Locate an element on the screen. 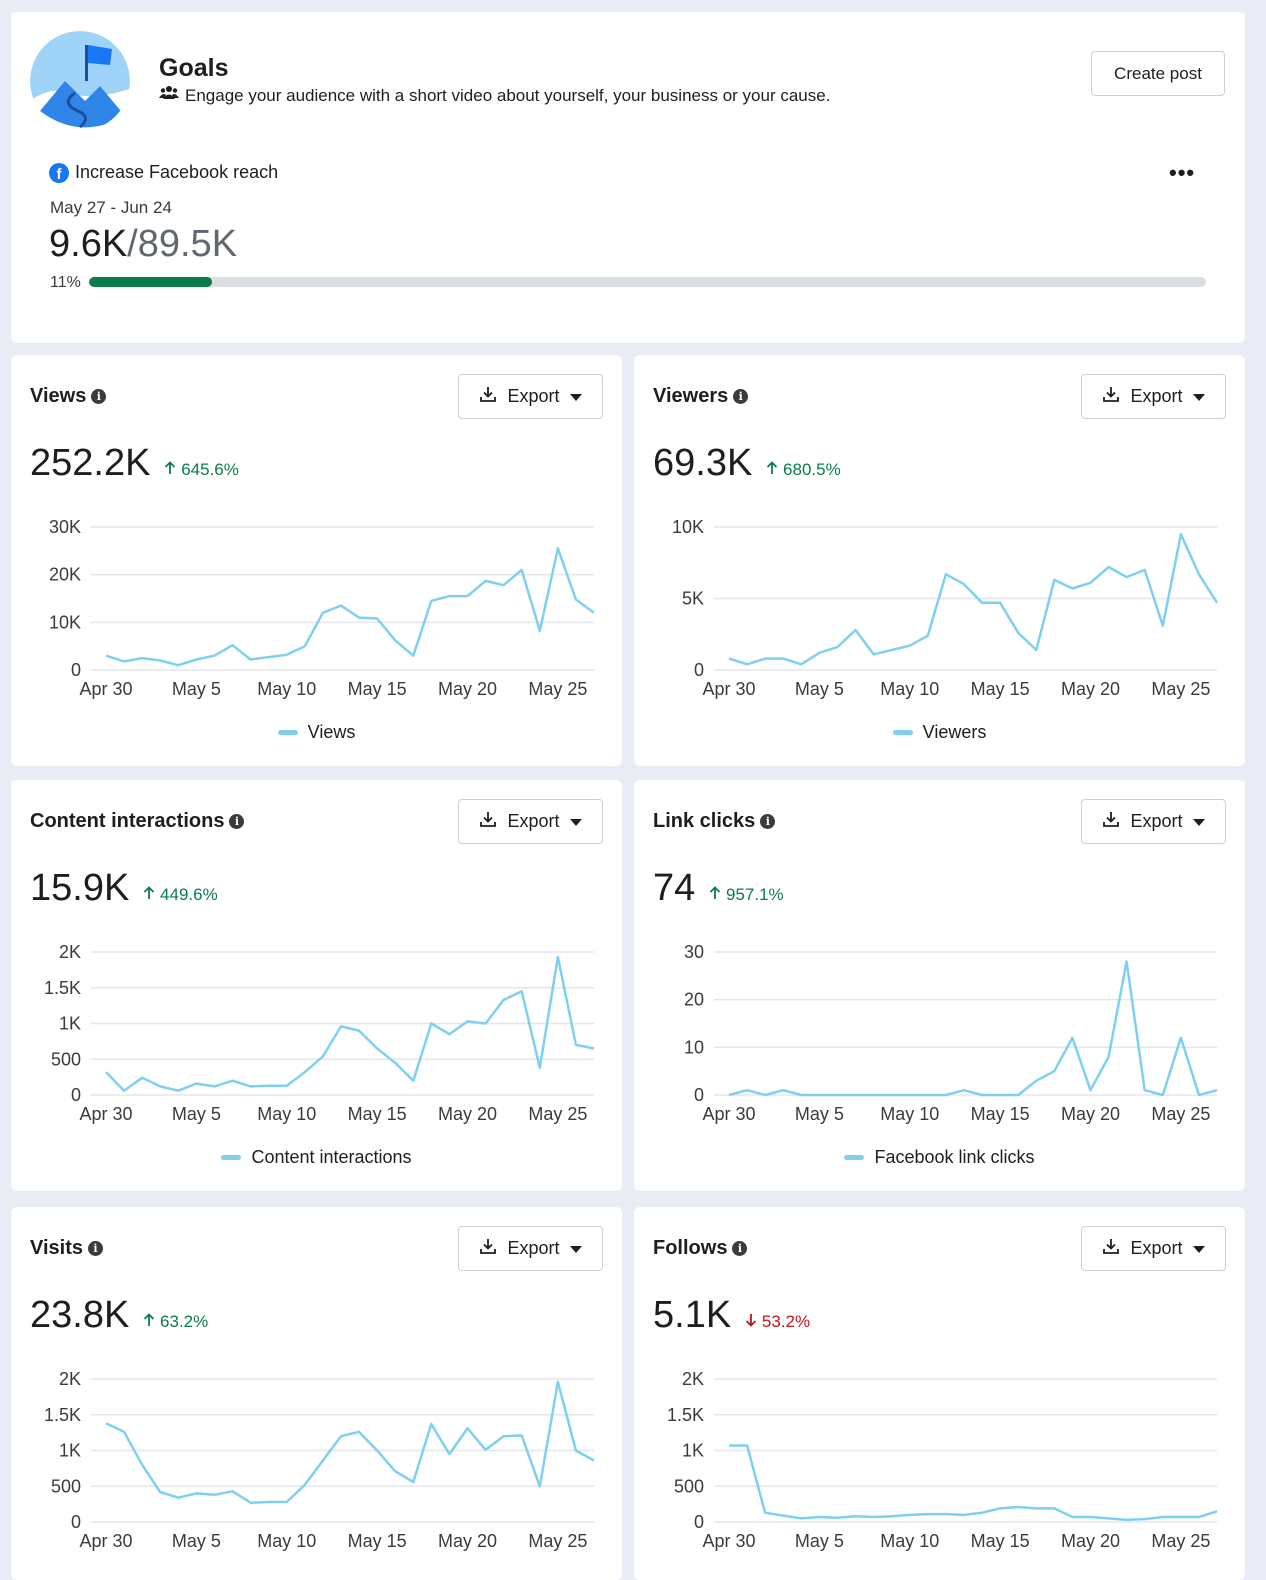  goal-target: /89.5K is located at coordinates (182, 244).